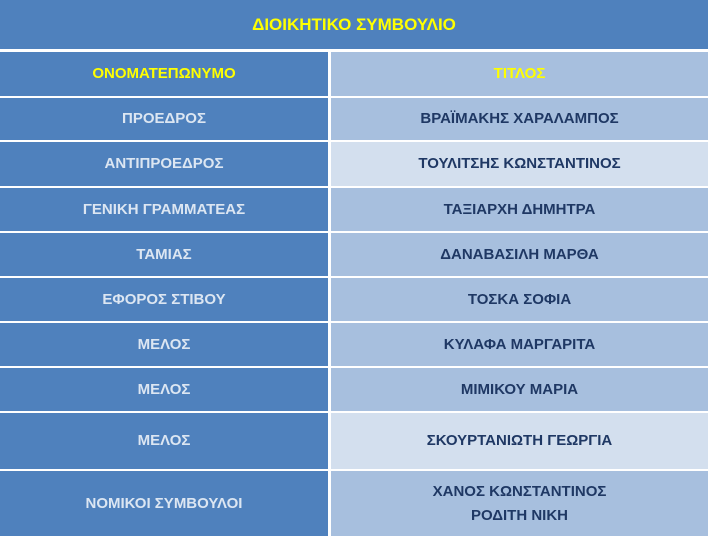  Describe the element at coordinates (519, 74) in the screenshot. I see `header-title: ΤΙΤΛΟΣ` at that location.